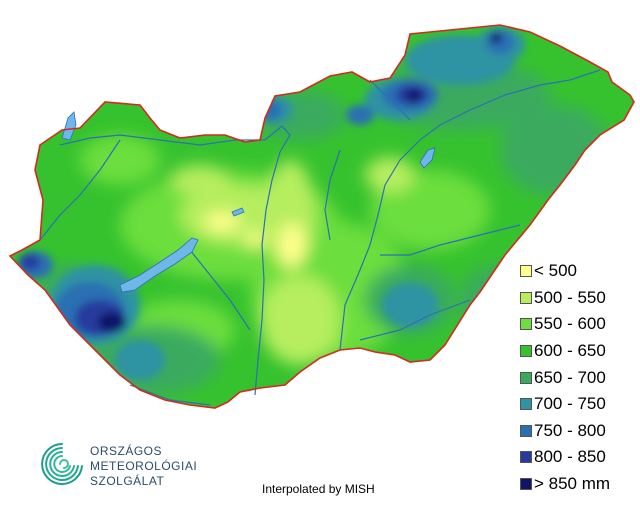  I want to click on legend-item: 600 - 650, so click(578, 351).